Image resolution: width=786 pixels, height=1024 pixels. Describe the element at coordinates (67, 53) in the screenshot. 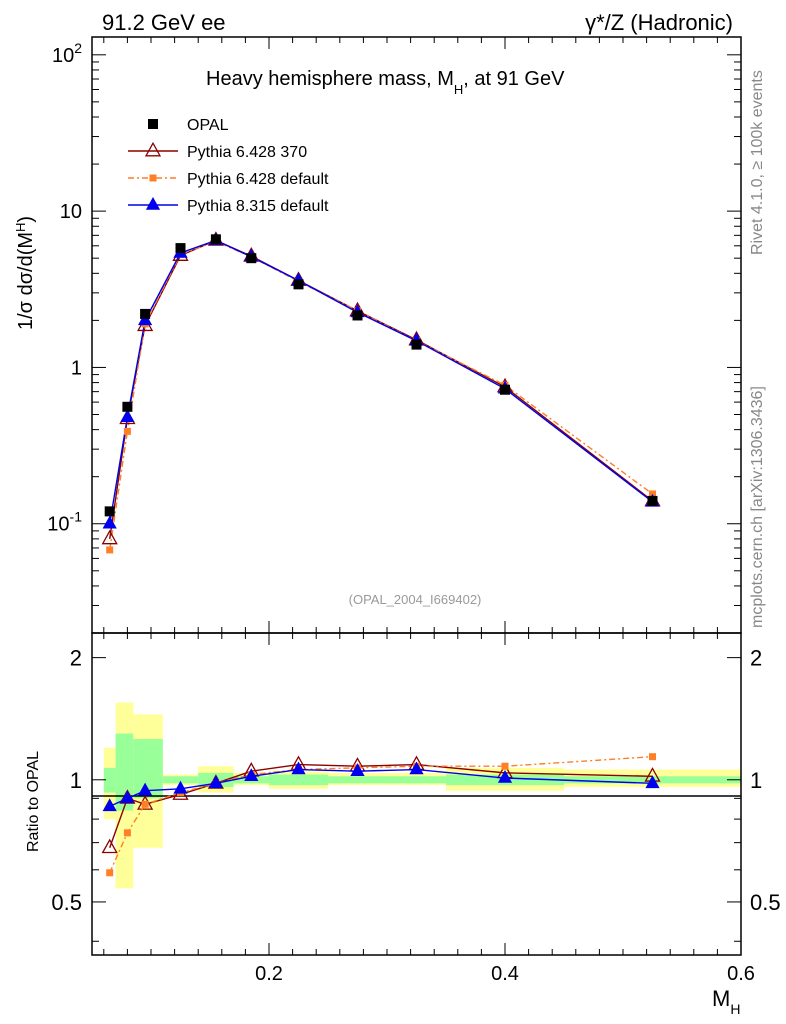

I see `y-tick-label: 10²` at that location.